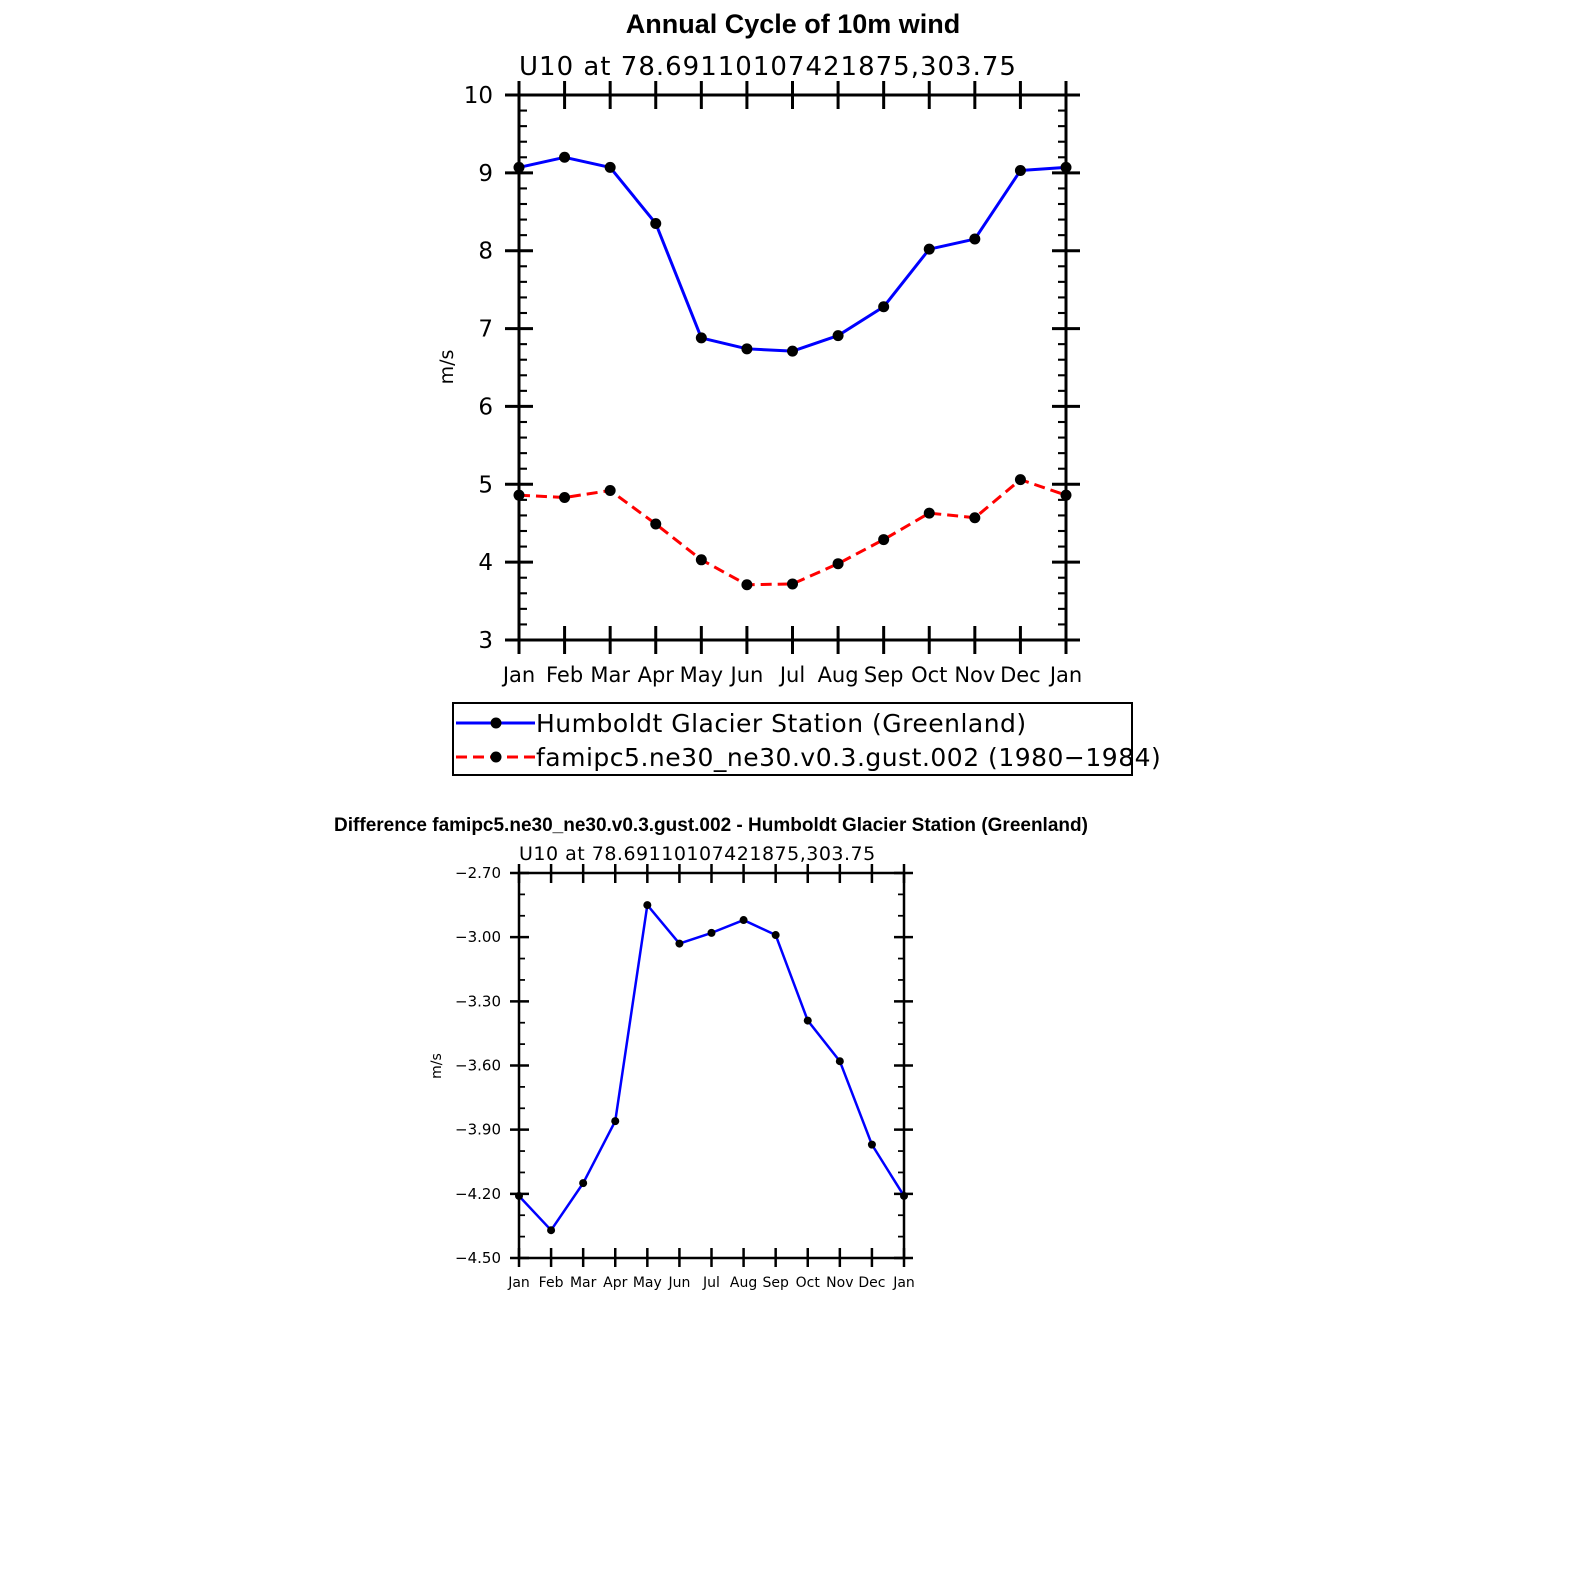 Image resolution: width=1574 pixels, height=1574 pixels. I want to click on chart-subtitle: U10 at 78.69110107421875,303.75, so click(768, 67).